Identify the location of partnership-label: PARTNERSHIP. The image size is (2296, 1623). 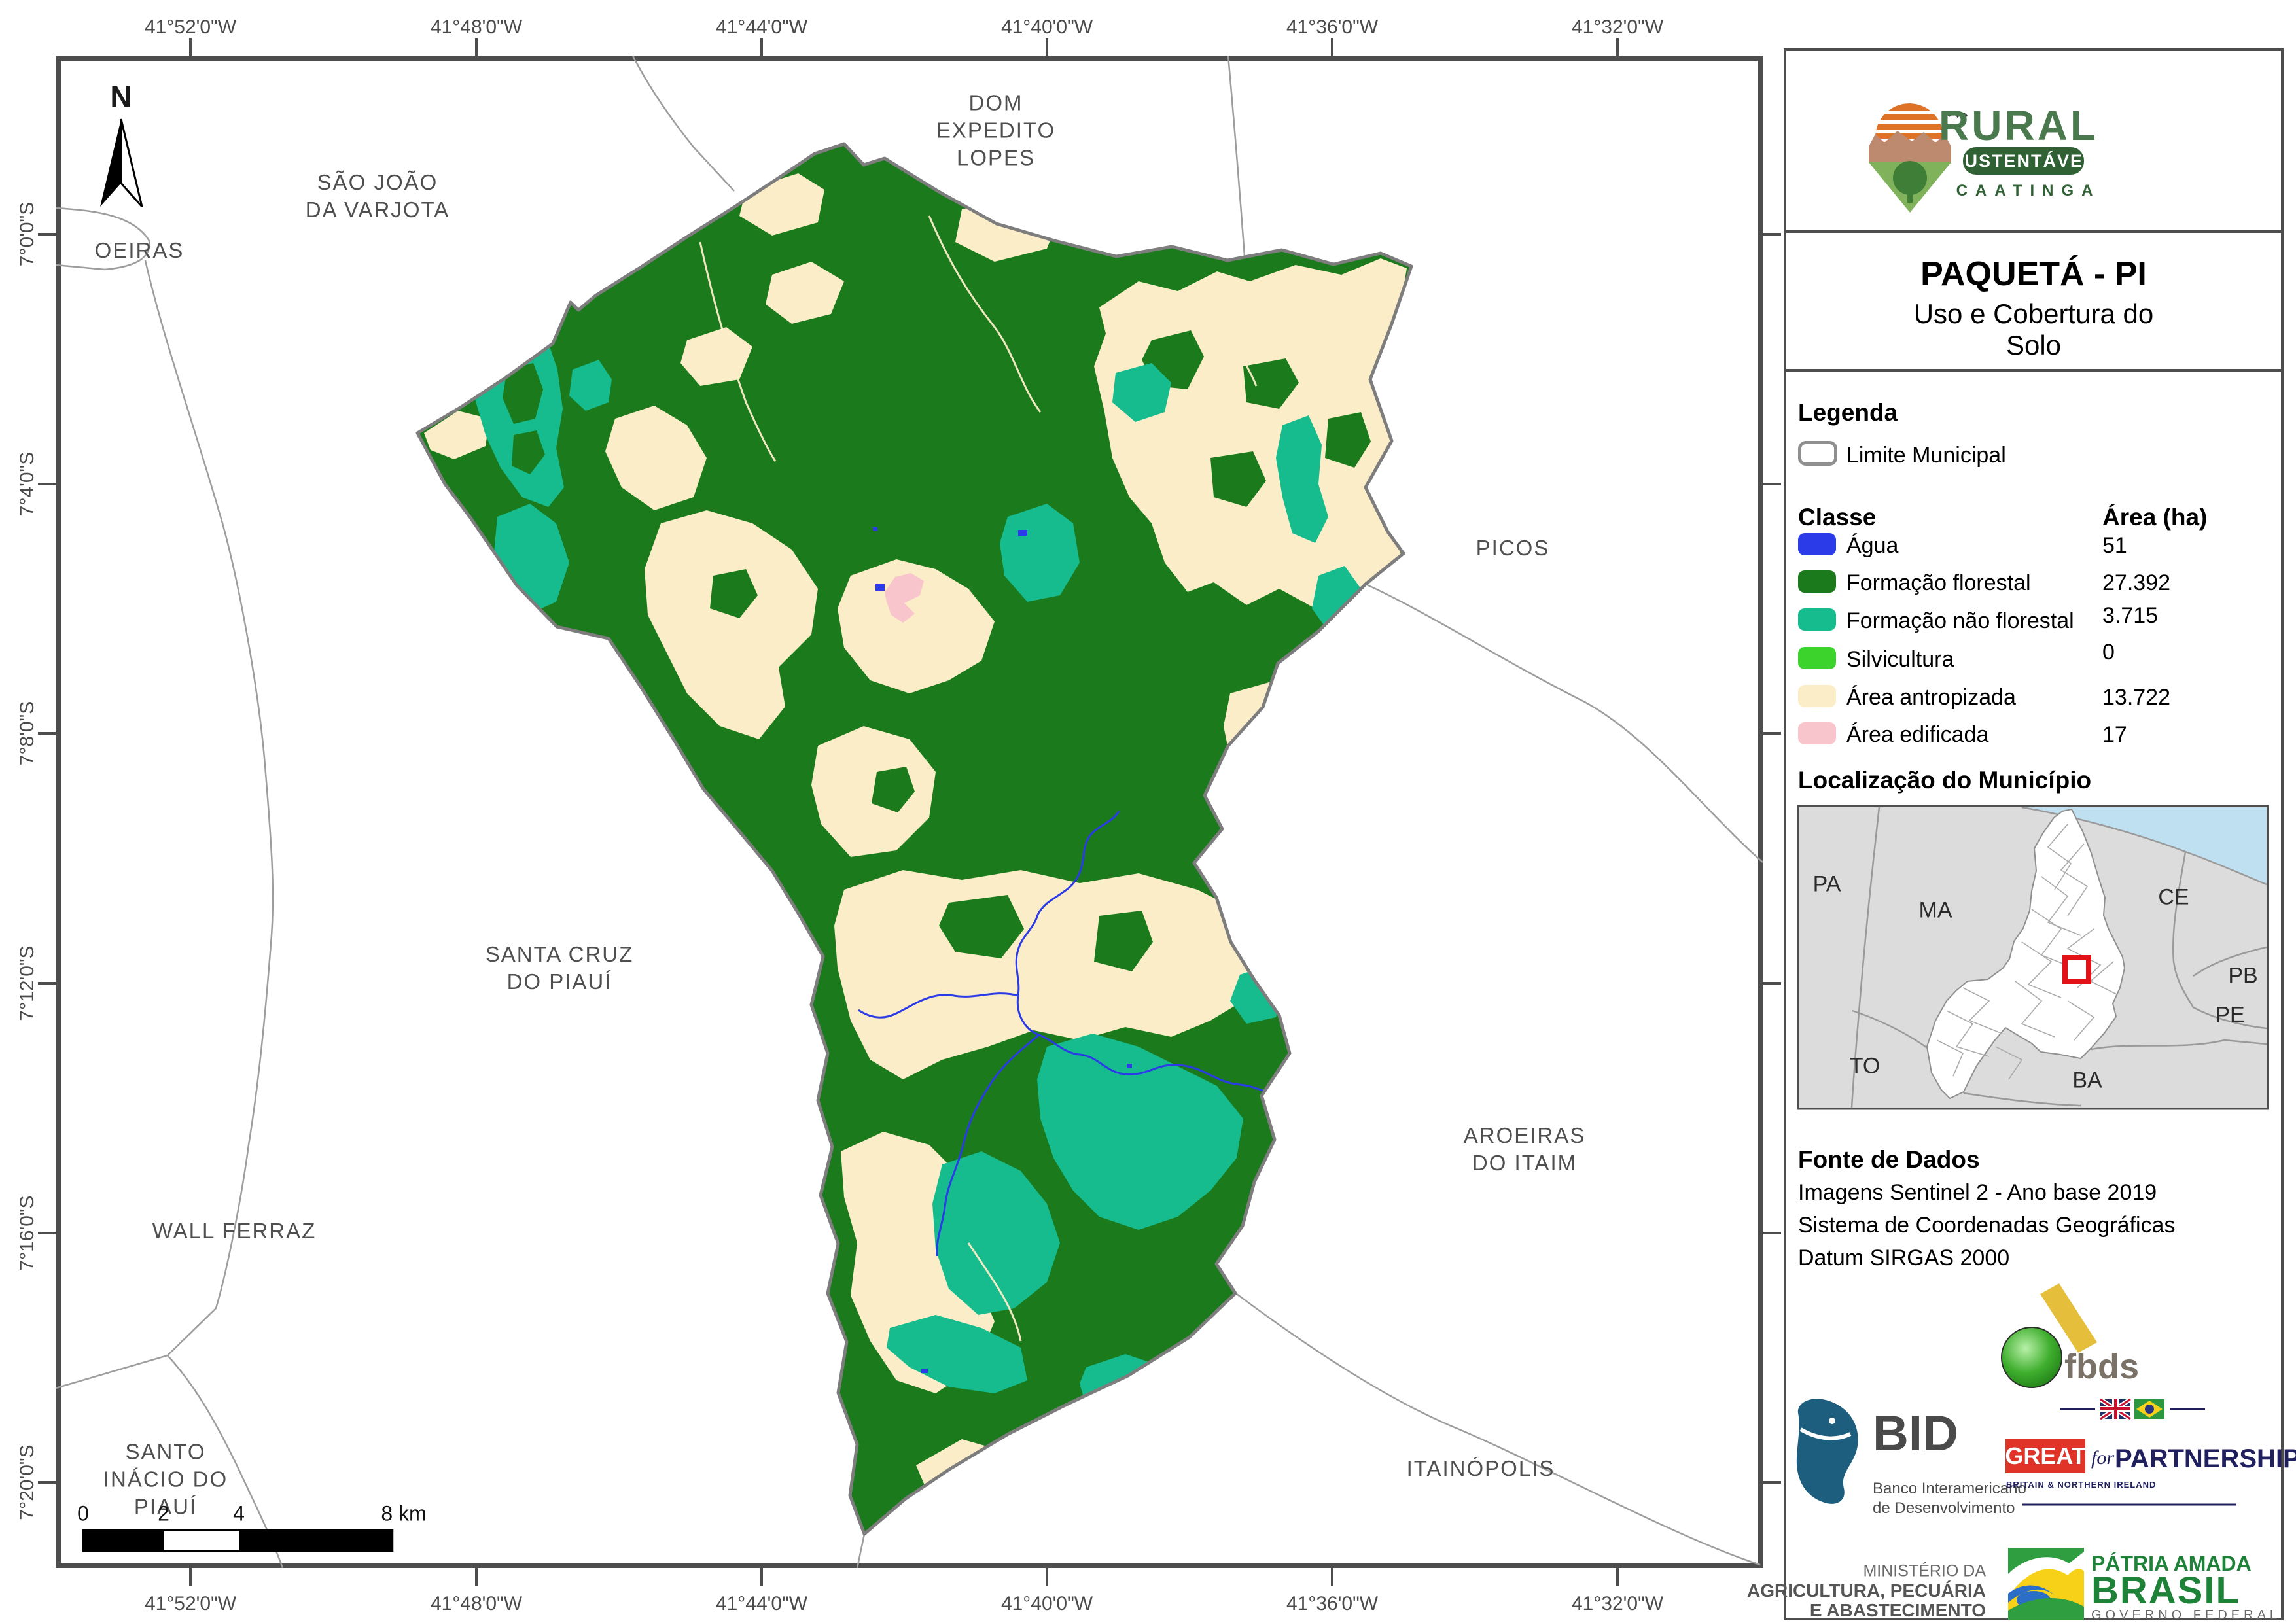
(2205, 1459).